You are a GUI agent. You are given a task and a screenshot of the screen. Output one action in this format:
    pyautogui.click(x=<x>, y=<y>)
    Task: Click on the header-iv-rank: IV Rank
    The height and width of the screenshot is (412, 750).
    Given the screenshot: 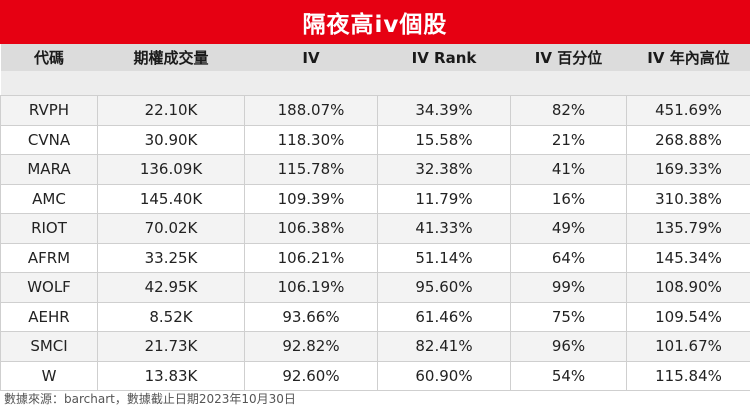 What is the action you would take?
    pyautogui.click(x=444, y=57)
    